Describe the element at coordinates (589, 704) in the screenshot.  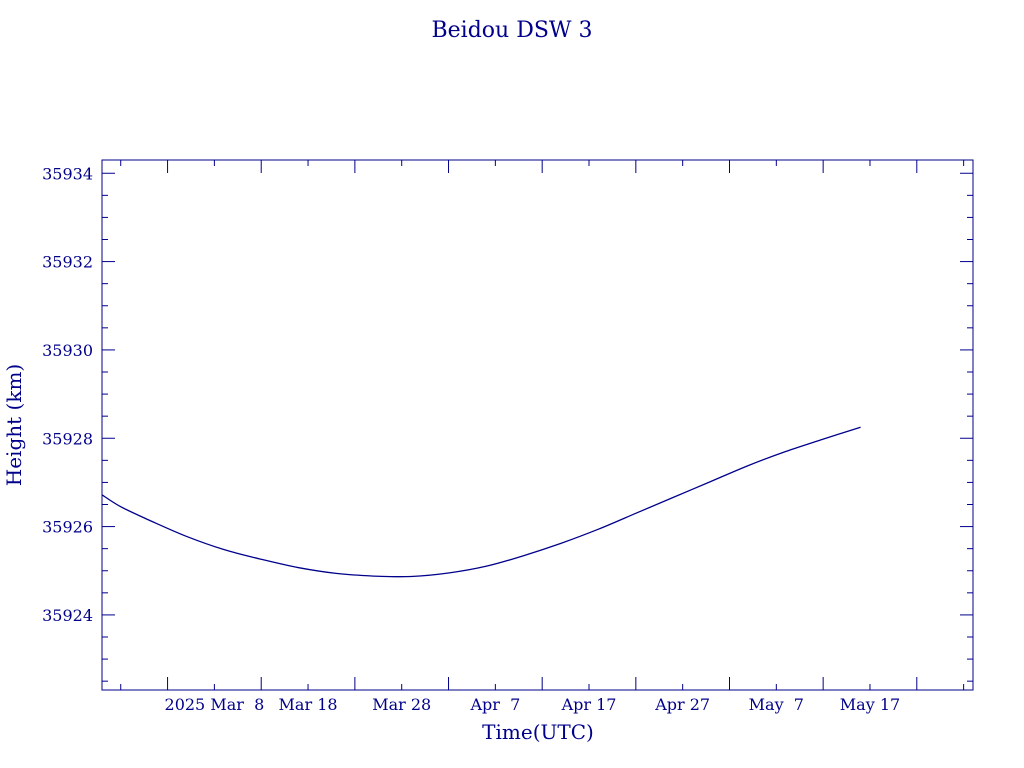
I see `x-tick-label: Apr 17` at that location.